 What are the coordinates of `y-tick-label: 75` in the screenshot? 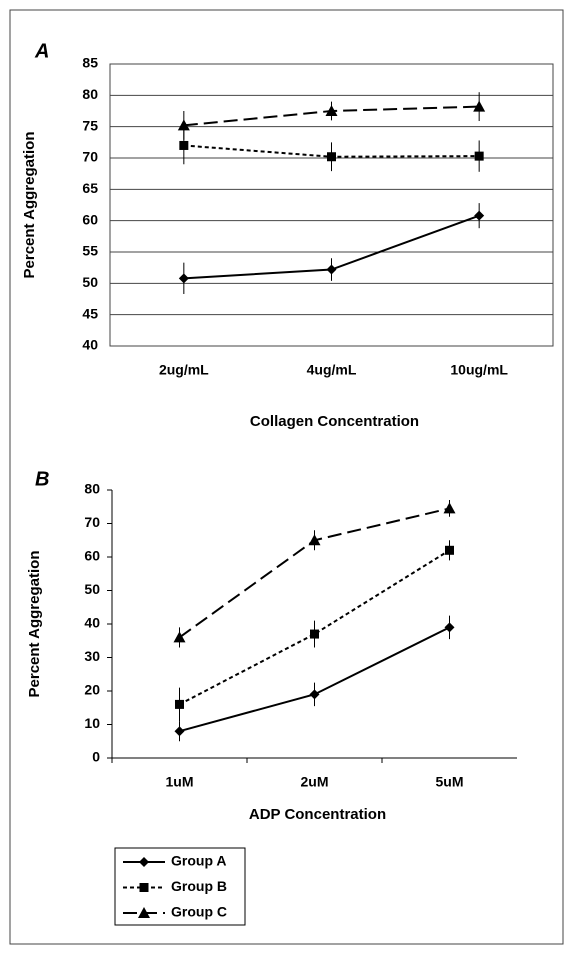 It's located at (90, 125).